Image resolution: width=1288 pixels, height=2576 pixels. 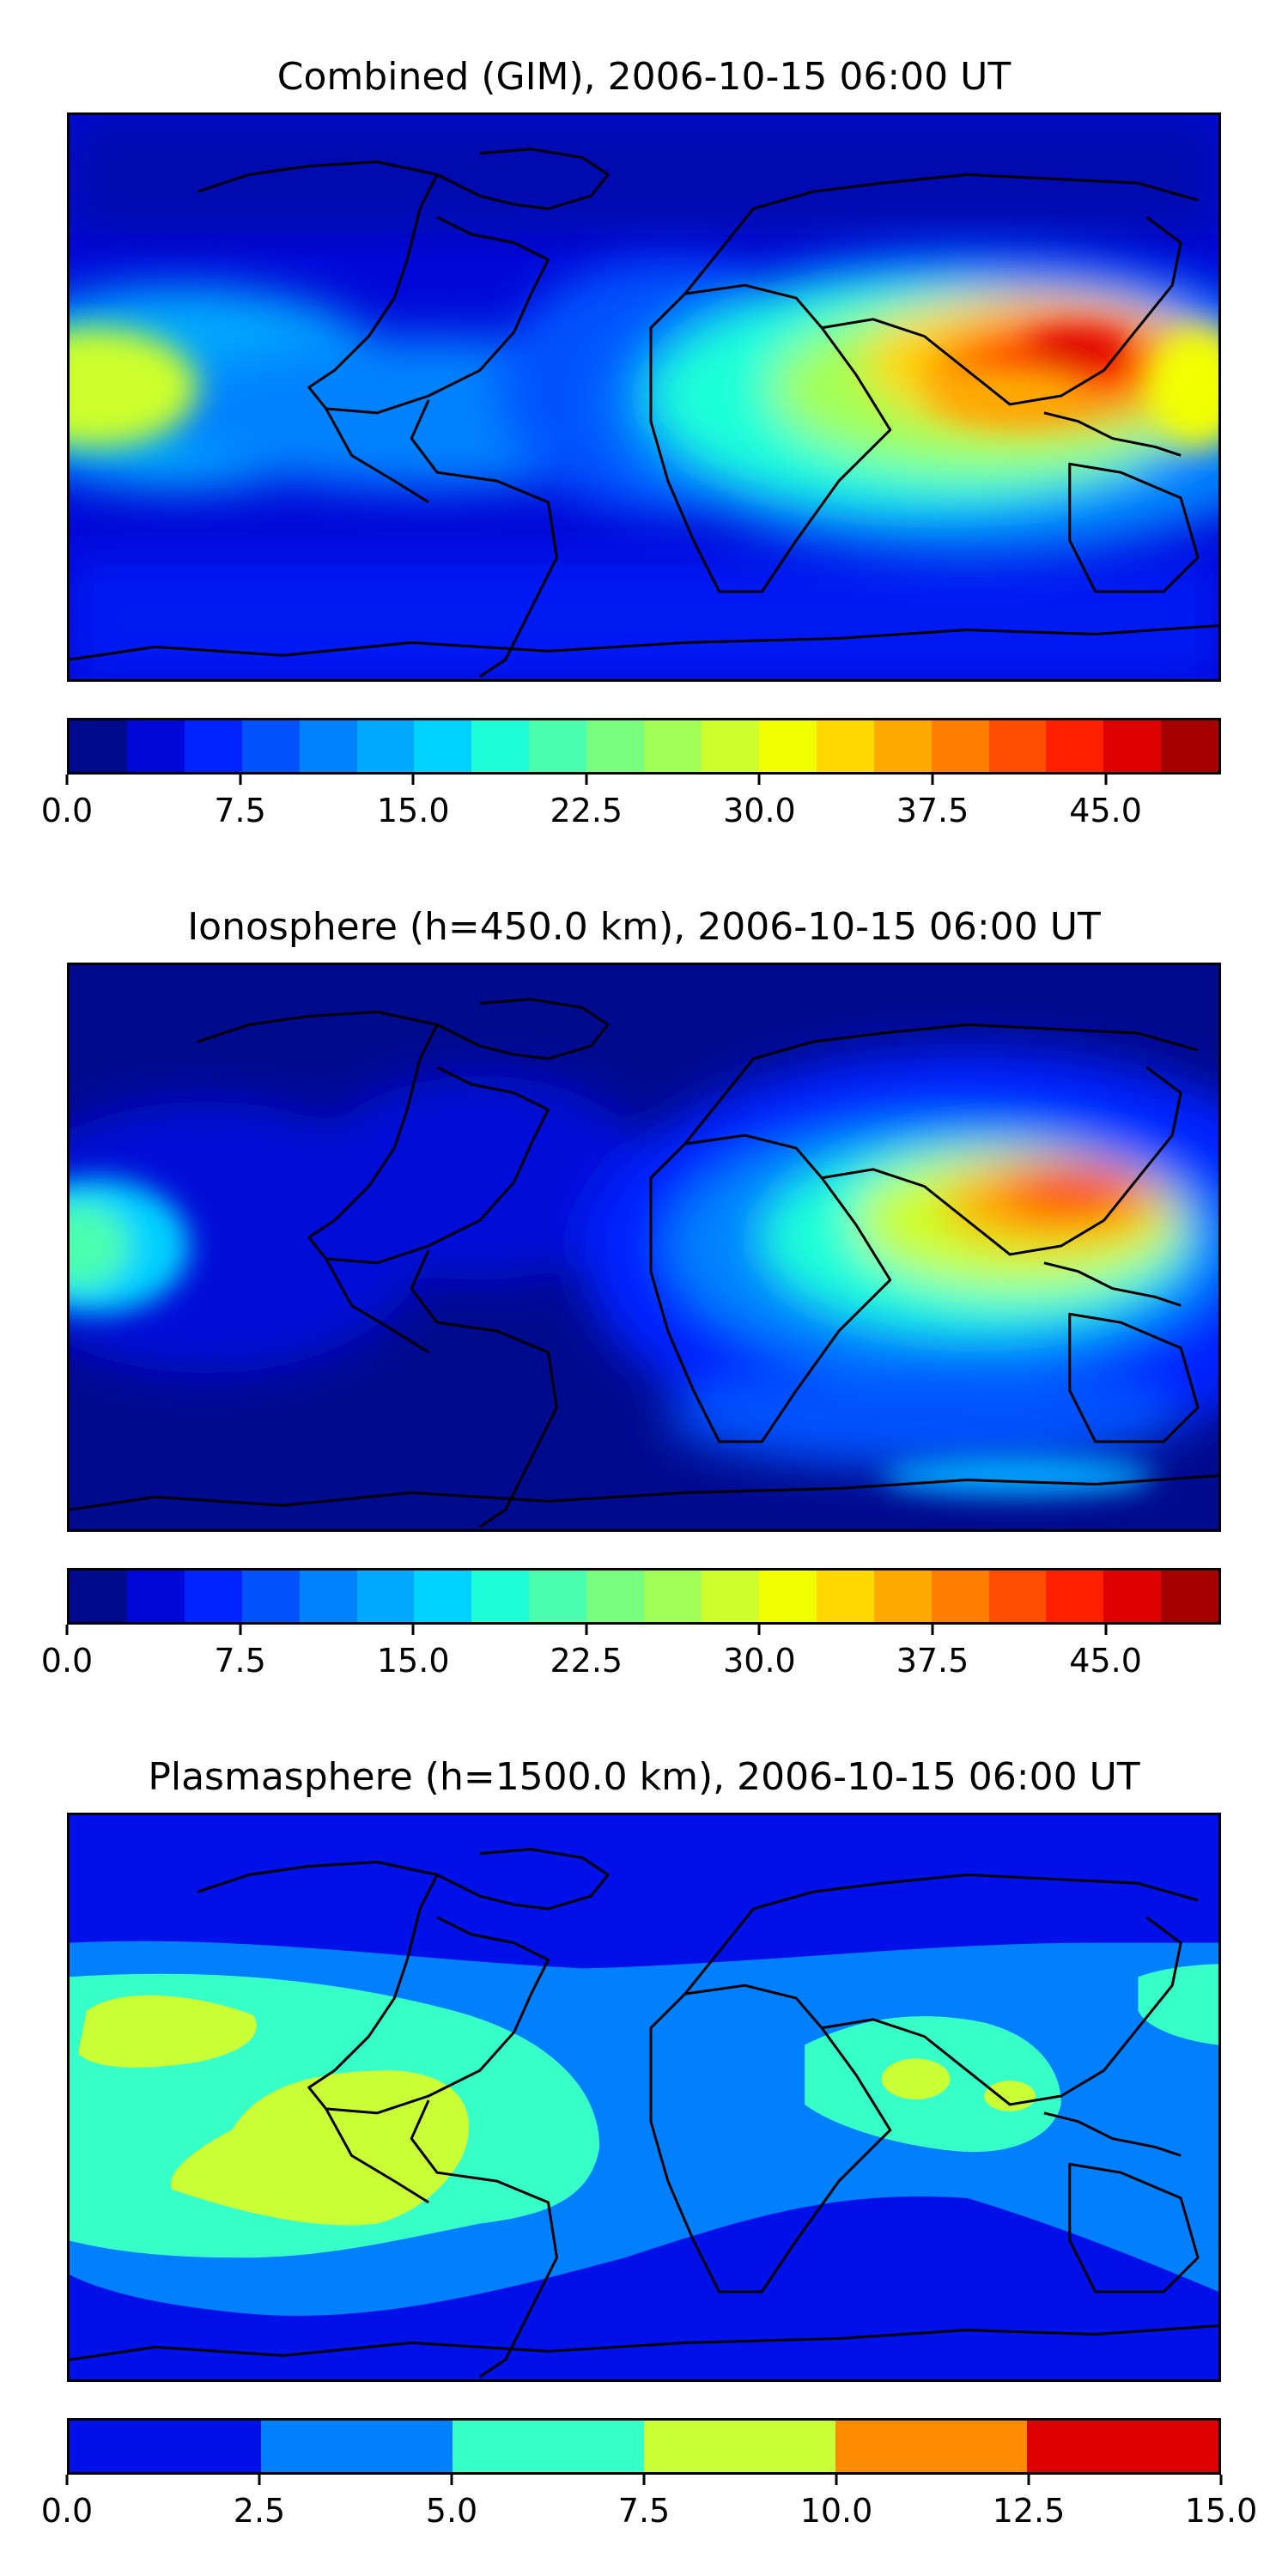 I want to click on colorbar-combined, so click(x=644, y=746).